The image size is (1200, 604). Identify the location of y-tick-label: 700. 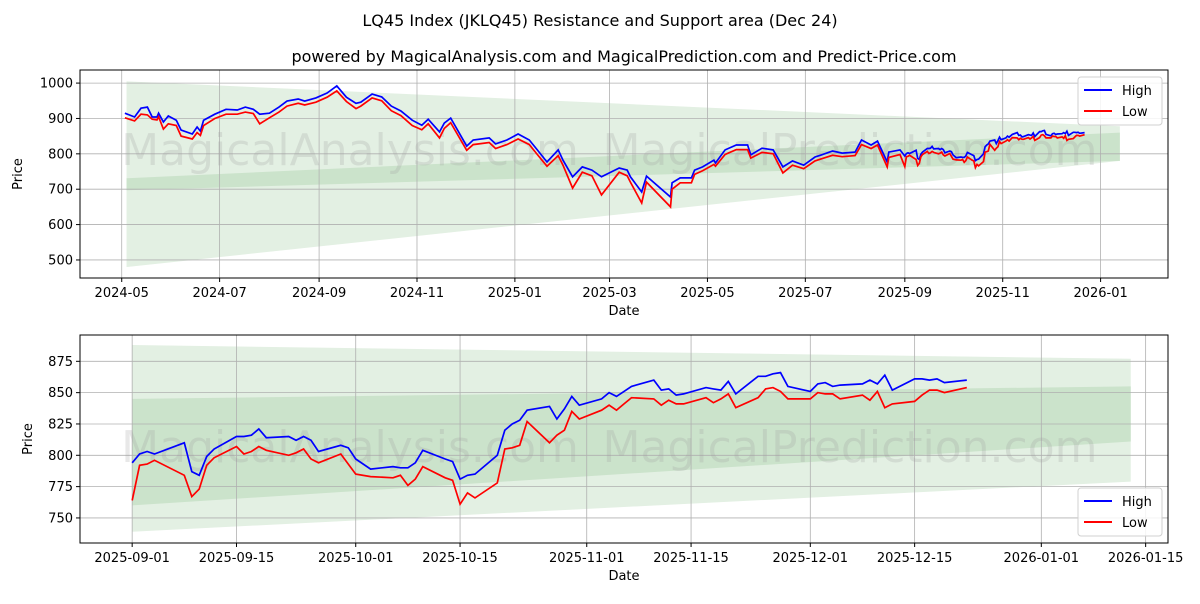
(60, 190).